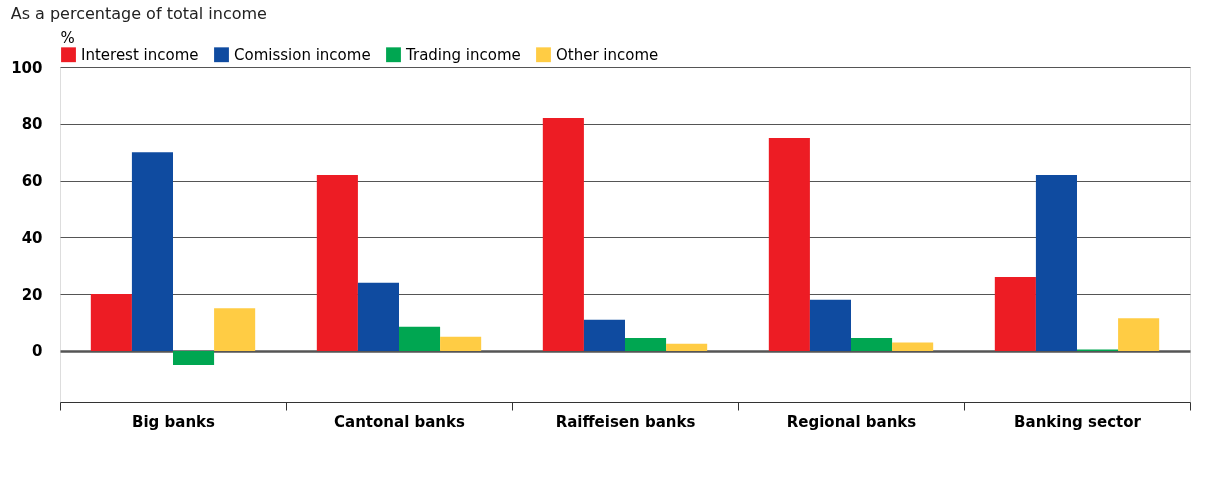 This screenshot has height=491, width=1229. Describe the element at coordinates (851, 421) in the screenshot. I see `x-tick-label: Regional banks` at that location.